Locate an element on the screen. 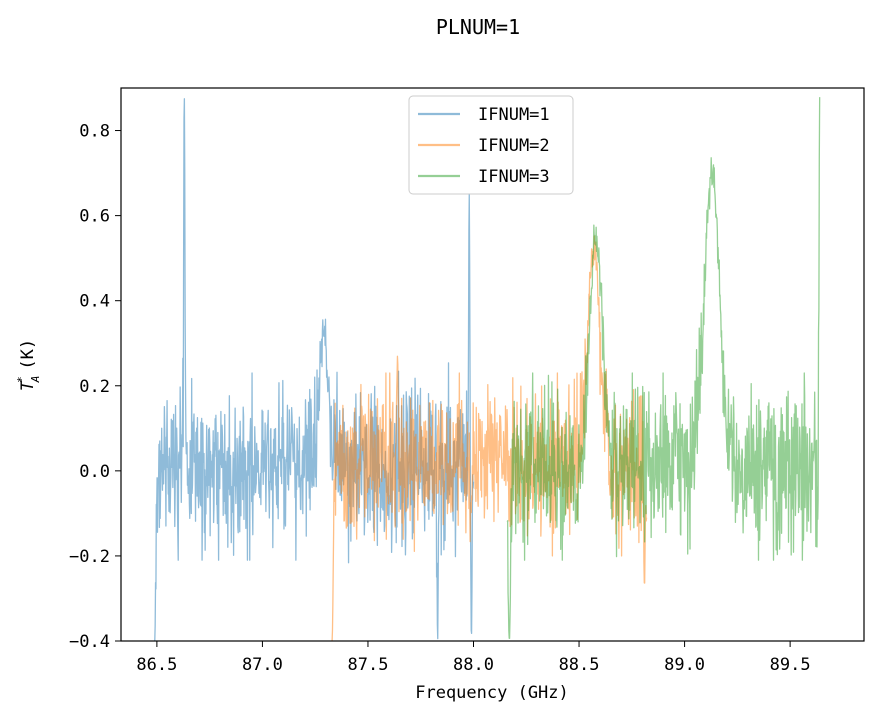  legend: IFNUM=1 IFNUM=2 IFNUM=3 is located at coordinates (491, 145).